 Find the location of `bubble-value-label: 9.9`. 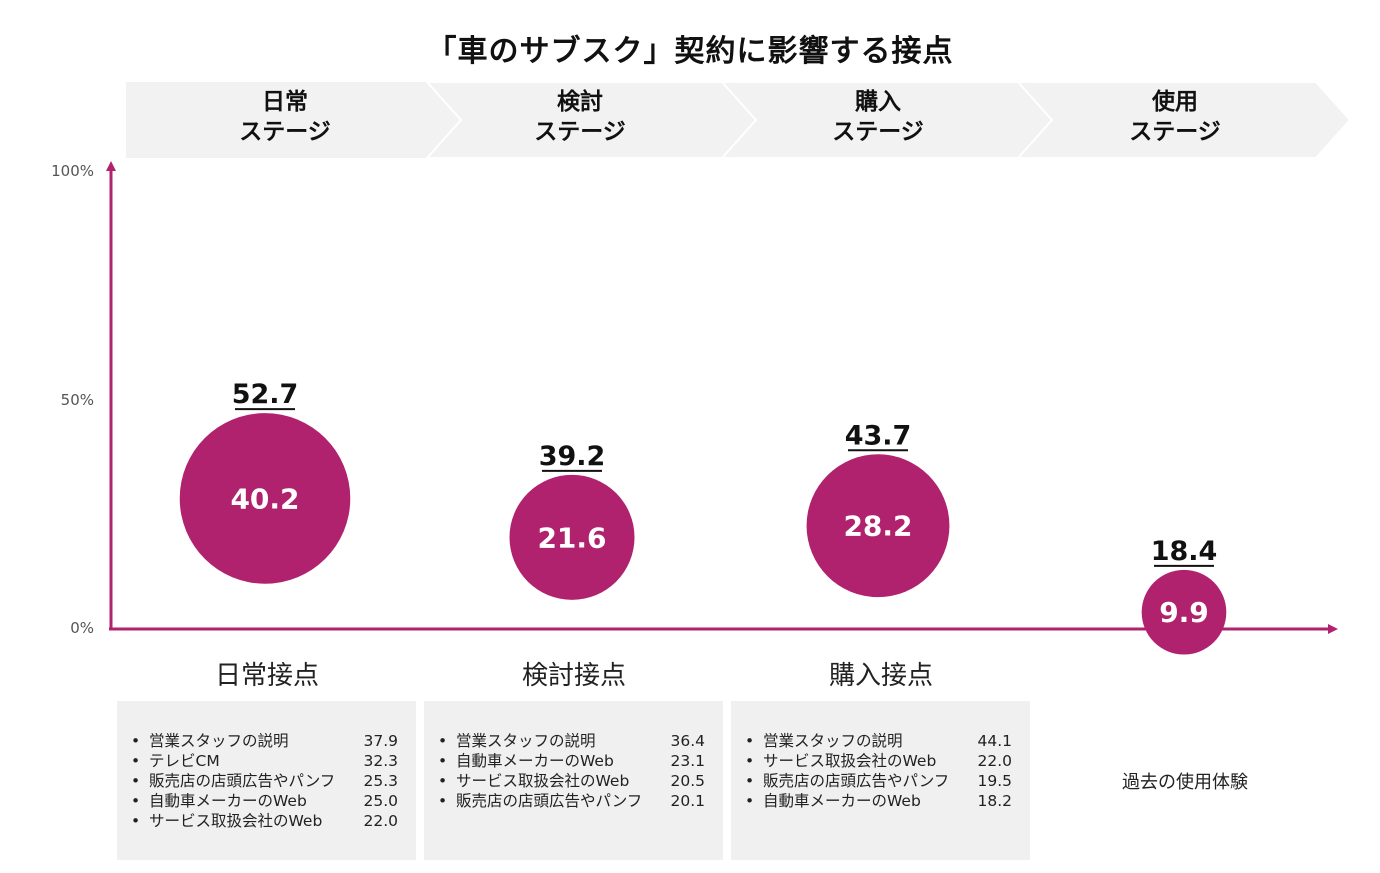

bubble-value-label: 9.9 is located at coordinates (1184, 612).